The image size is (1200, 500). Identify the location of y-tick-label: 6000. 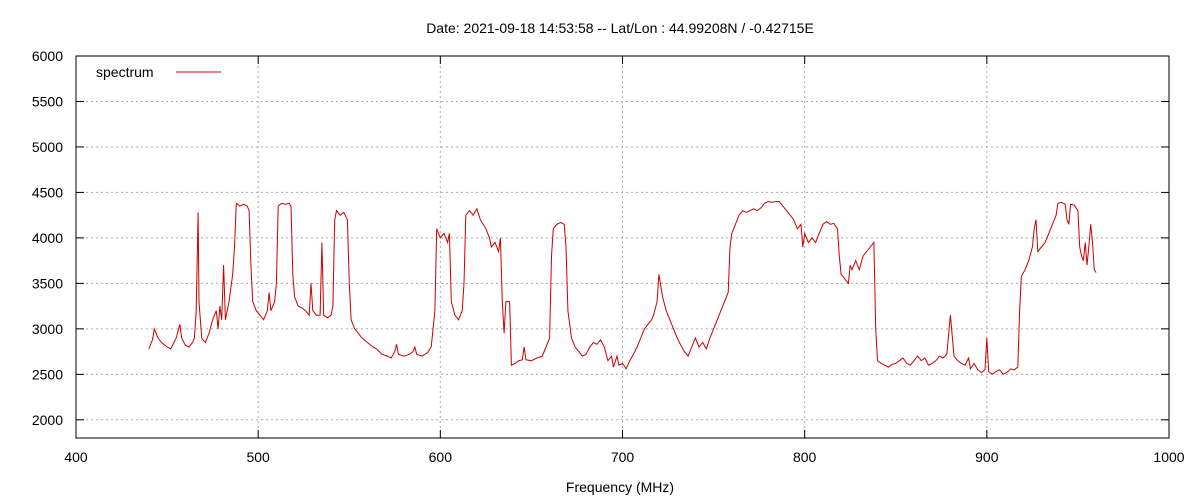
(47, 56).